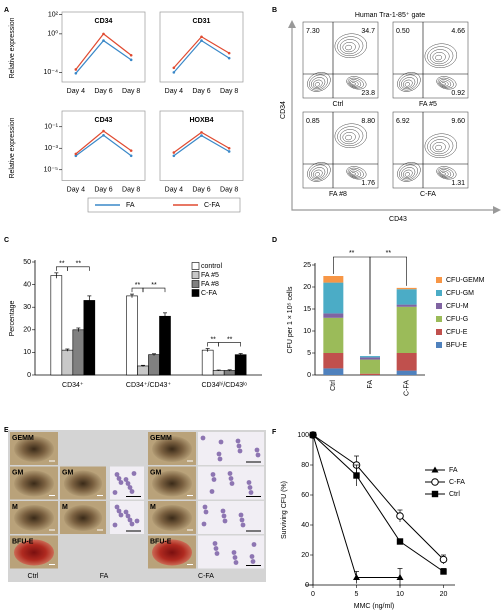 Image resolution: width=502 pixels, height=610 pixels. What do you see at coordinates (333, 385) in the screenshot?
I see `x-tick-label: Ctrl` at bounding box center [333, 385].